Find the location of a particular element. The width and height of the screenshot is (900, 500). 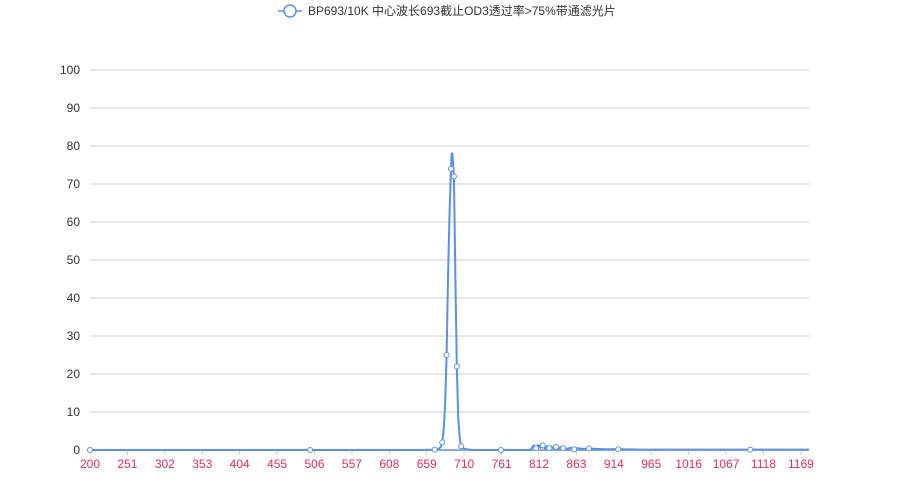

x-tick-label: 965 is located at coordinates (651, 464).